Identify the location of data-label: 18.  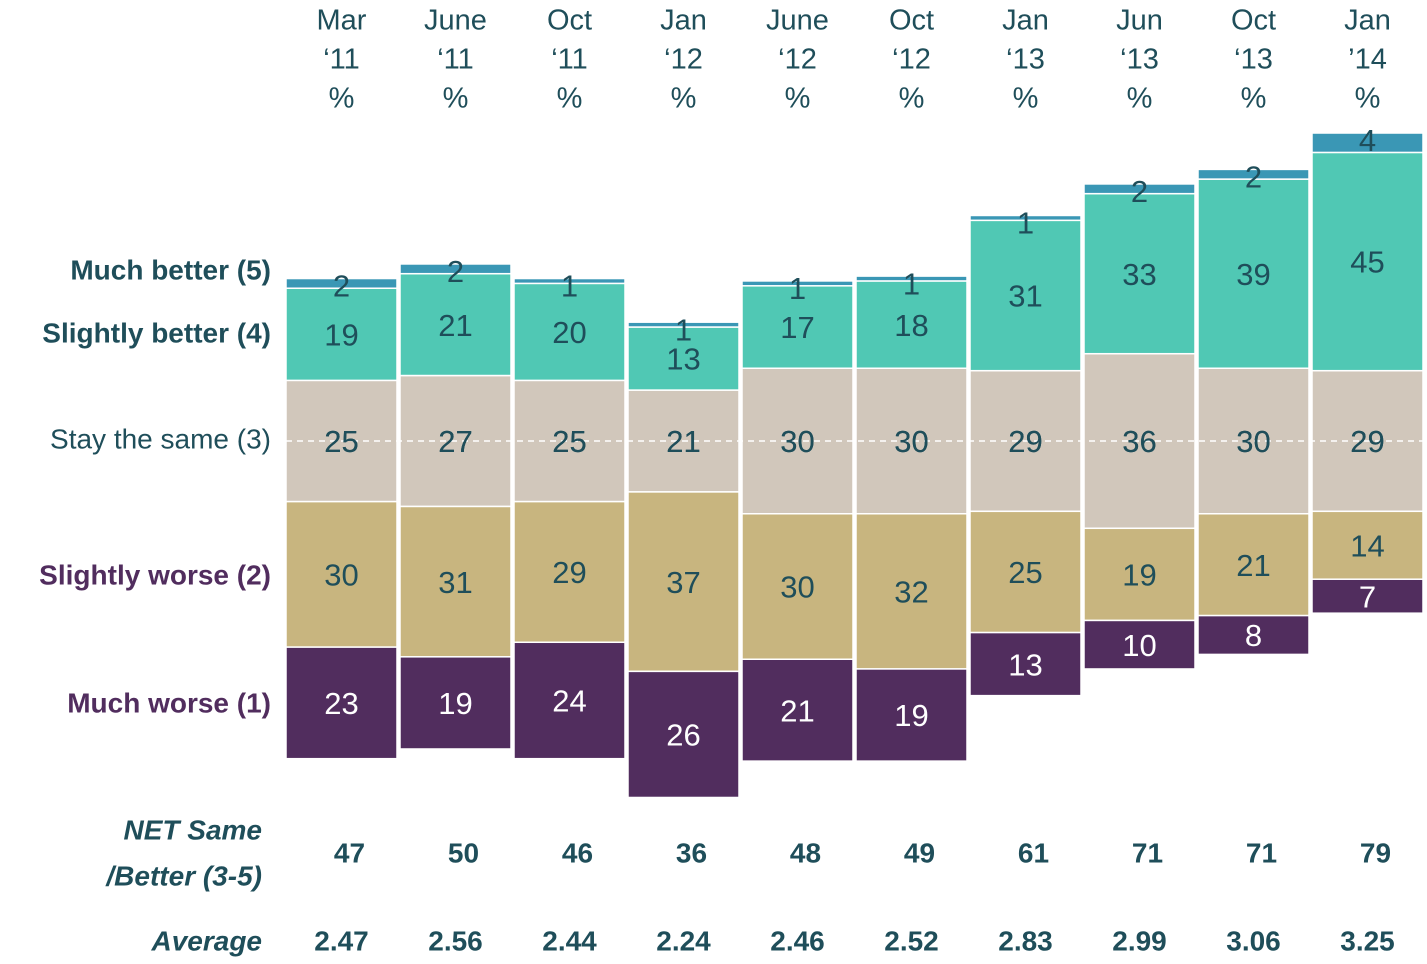
(911, 325).